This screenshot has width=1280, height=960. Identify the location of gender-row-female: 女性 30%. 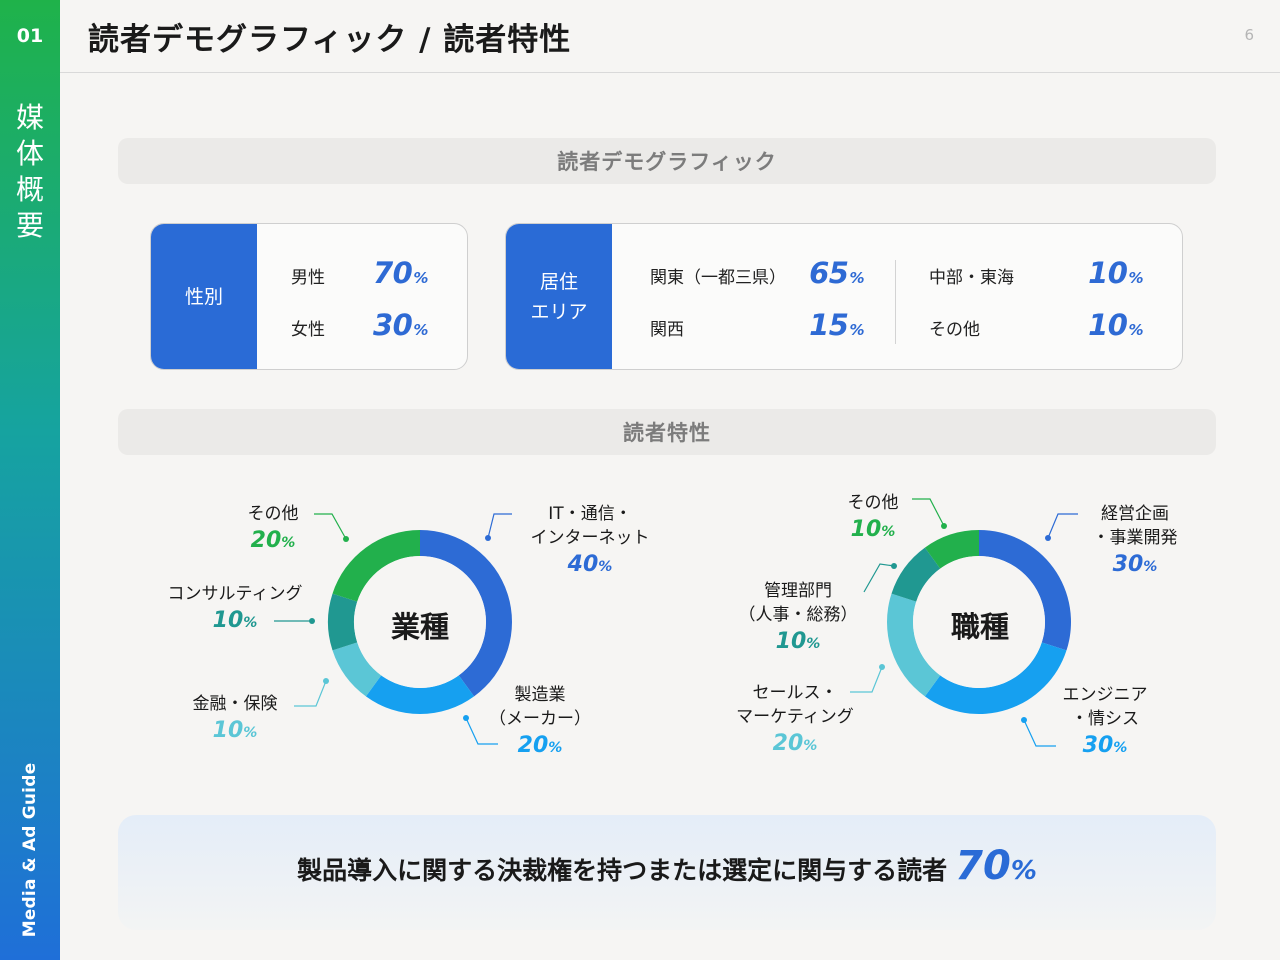
(359, 325).